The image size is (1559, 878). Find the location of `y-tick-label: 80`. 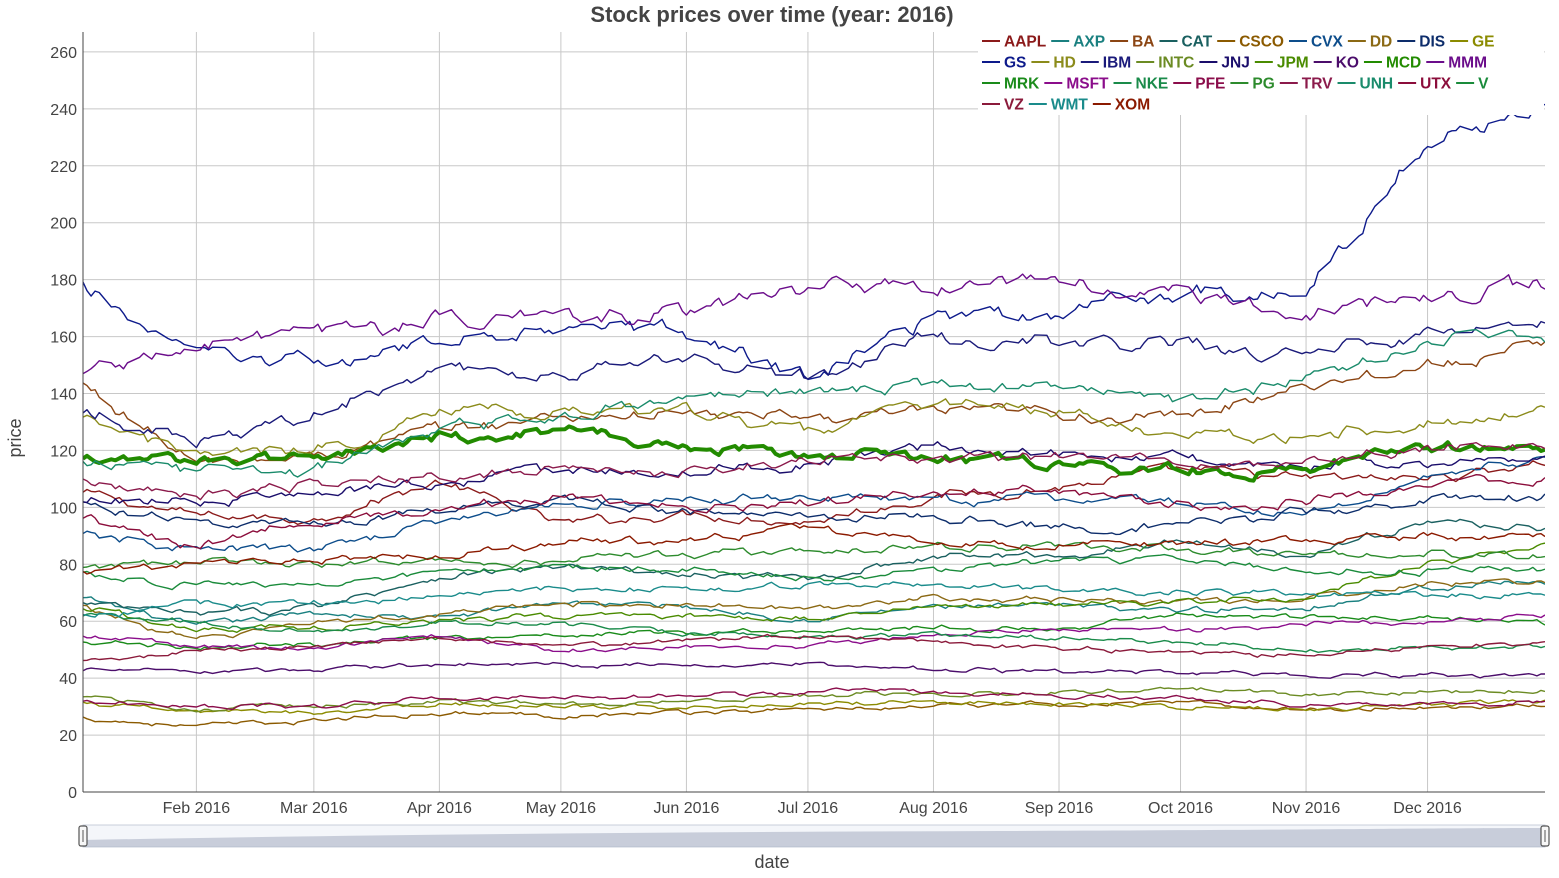

y-tick-label: 80 is located at coordinates (68, 565).